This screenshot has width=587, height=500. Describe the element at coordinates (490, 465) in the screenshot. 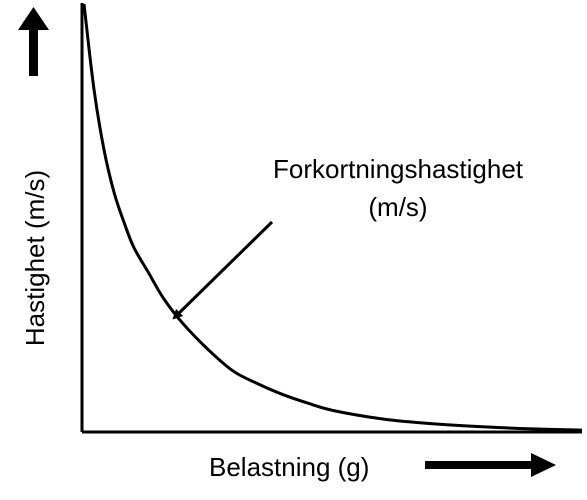

I see `x-axis-arrow-icon` at that location.